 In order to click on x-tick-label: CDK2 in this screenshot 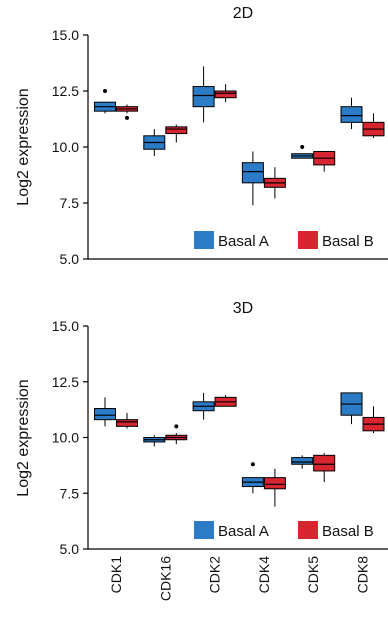, I will do `click(215, 575)`.